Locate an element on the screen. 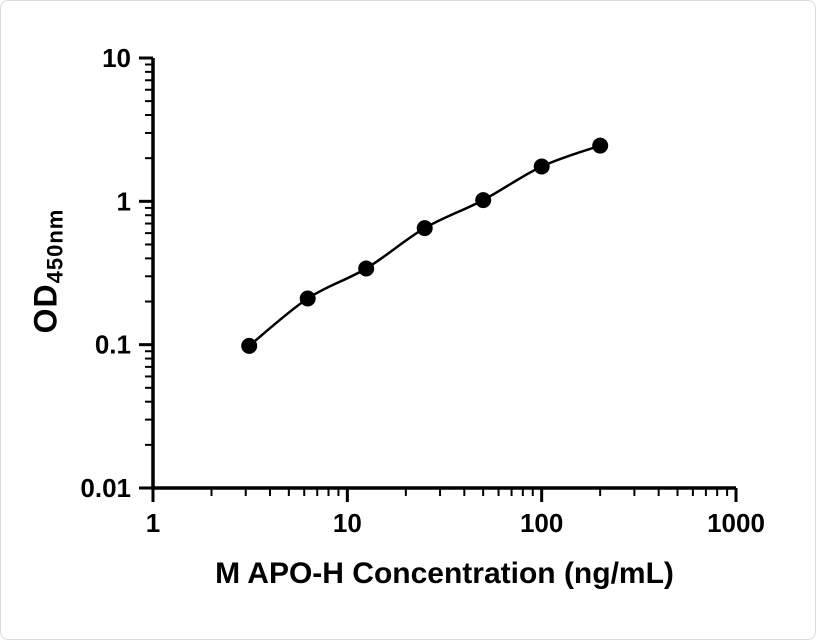  standard-curve-line is located at coordinates (424, 245).